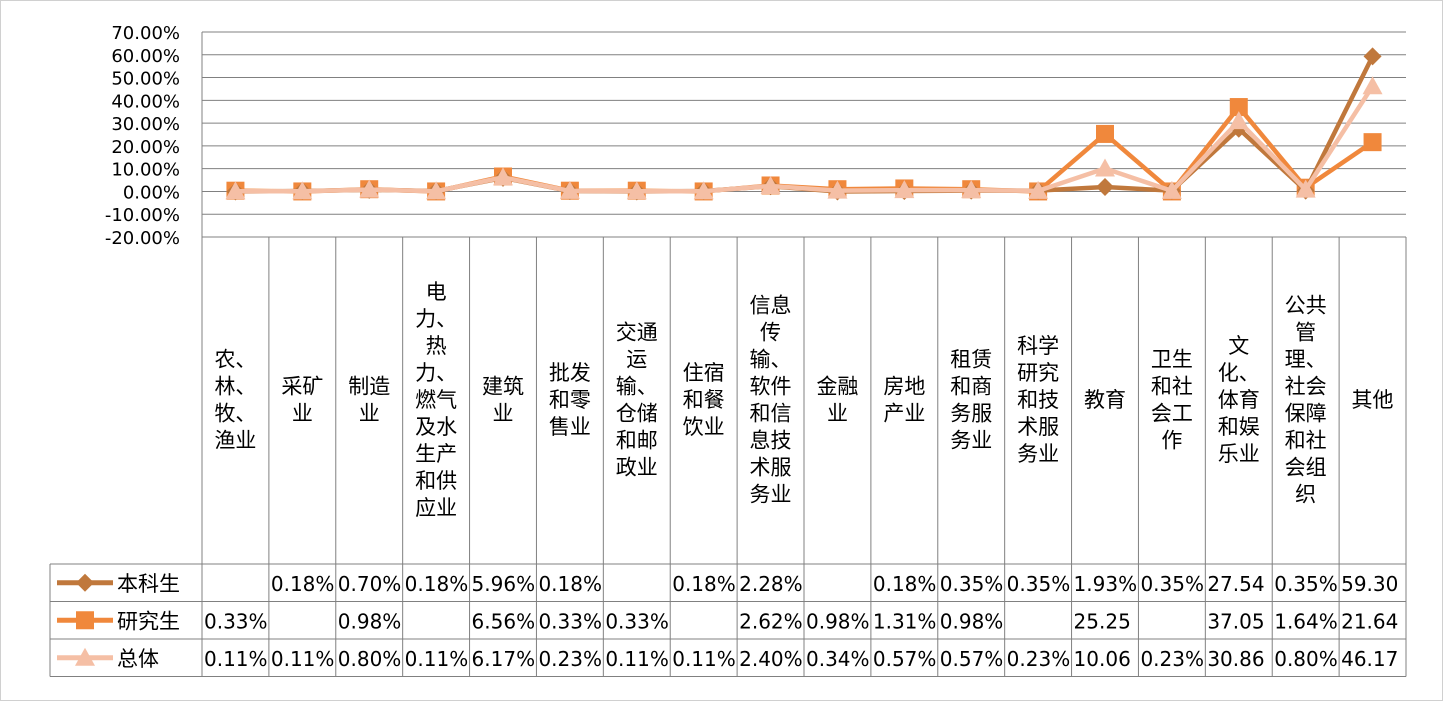  I want to click on y-tick-label: 40.00%, so click(145, 101).